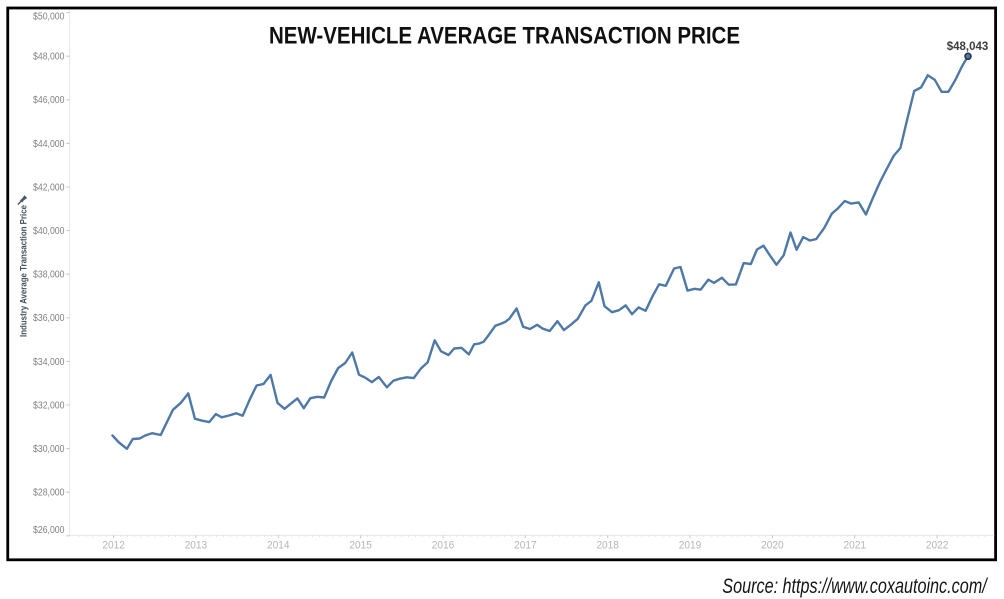 The height and width of the screenshot is (599, 1004). Describe the element at coordinates (49, 449) in the screenshot. I see `svg-text: $30,000` at that location.